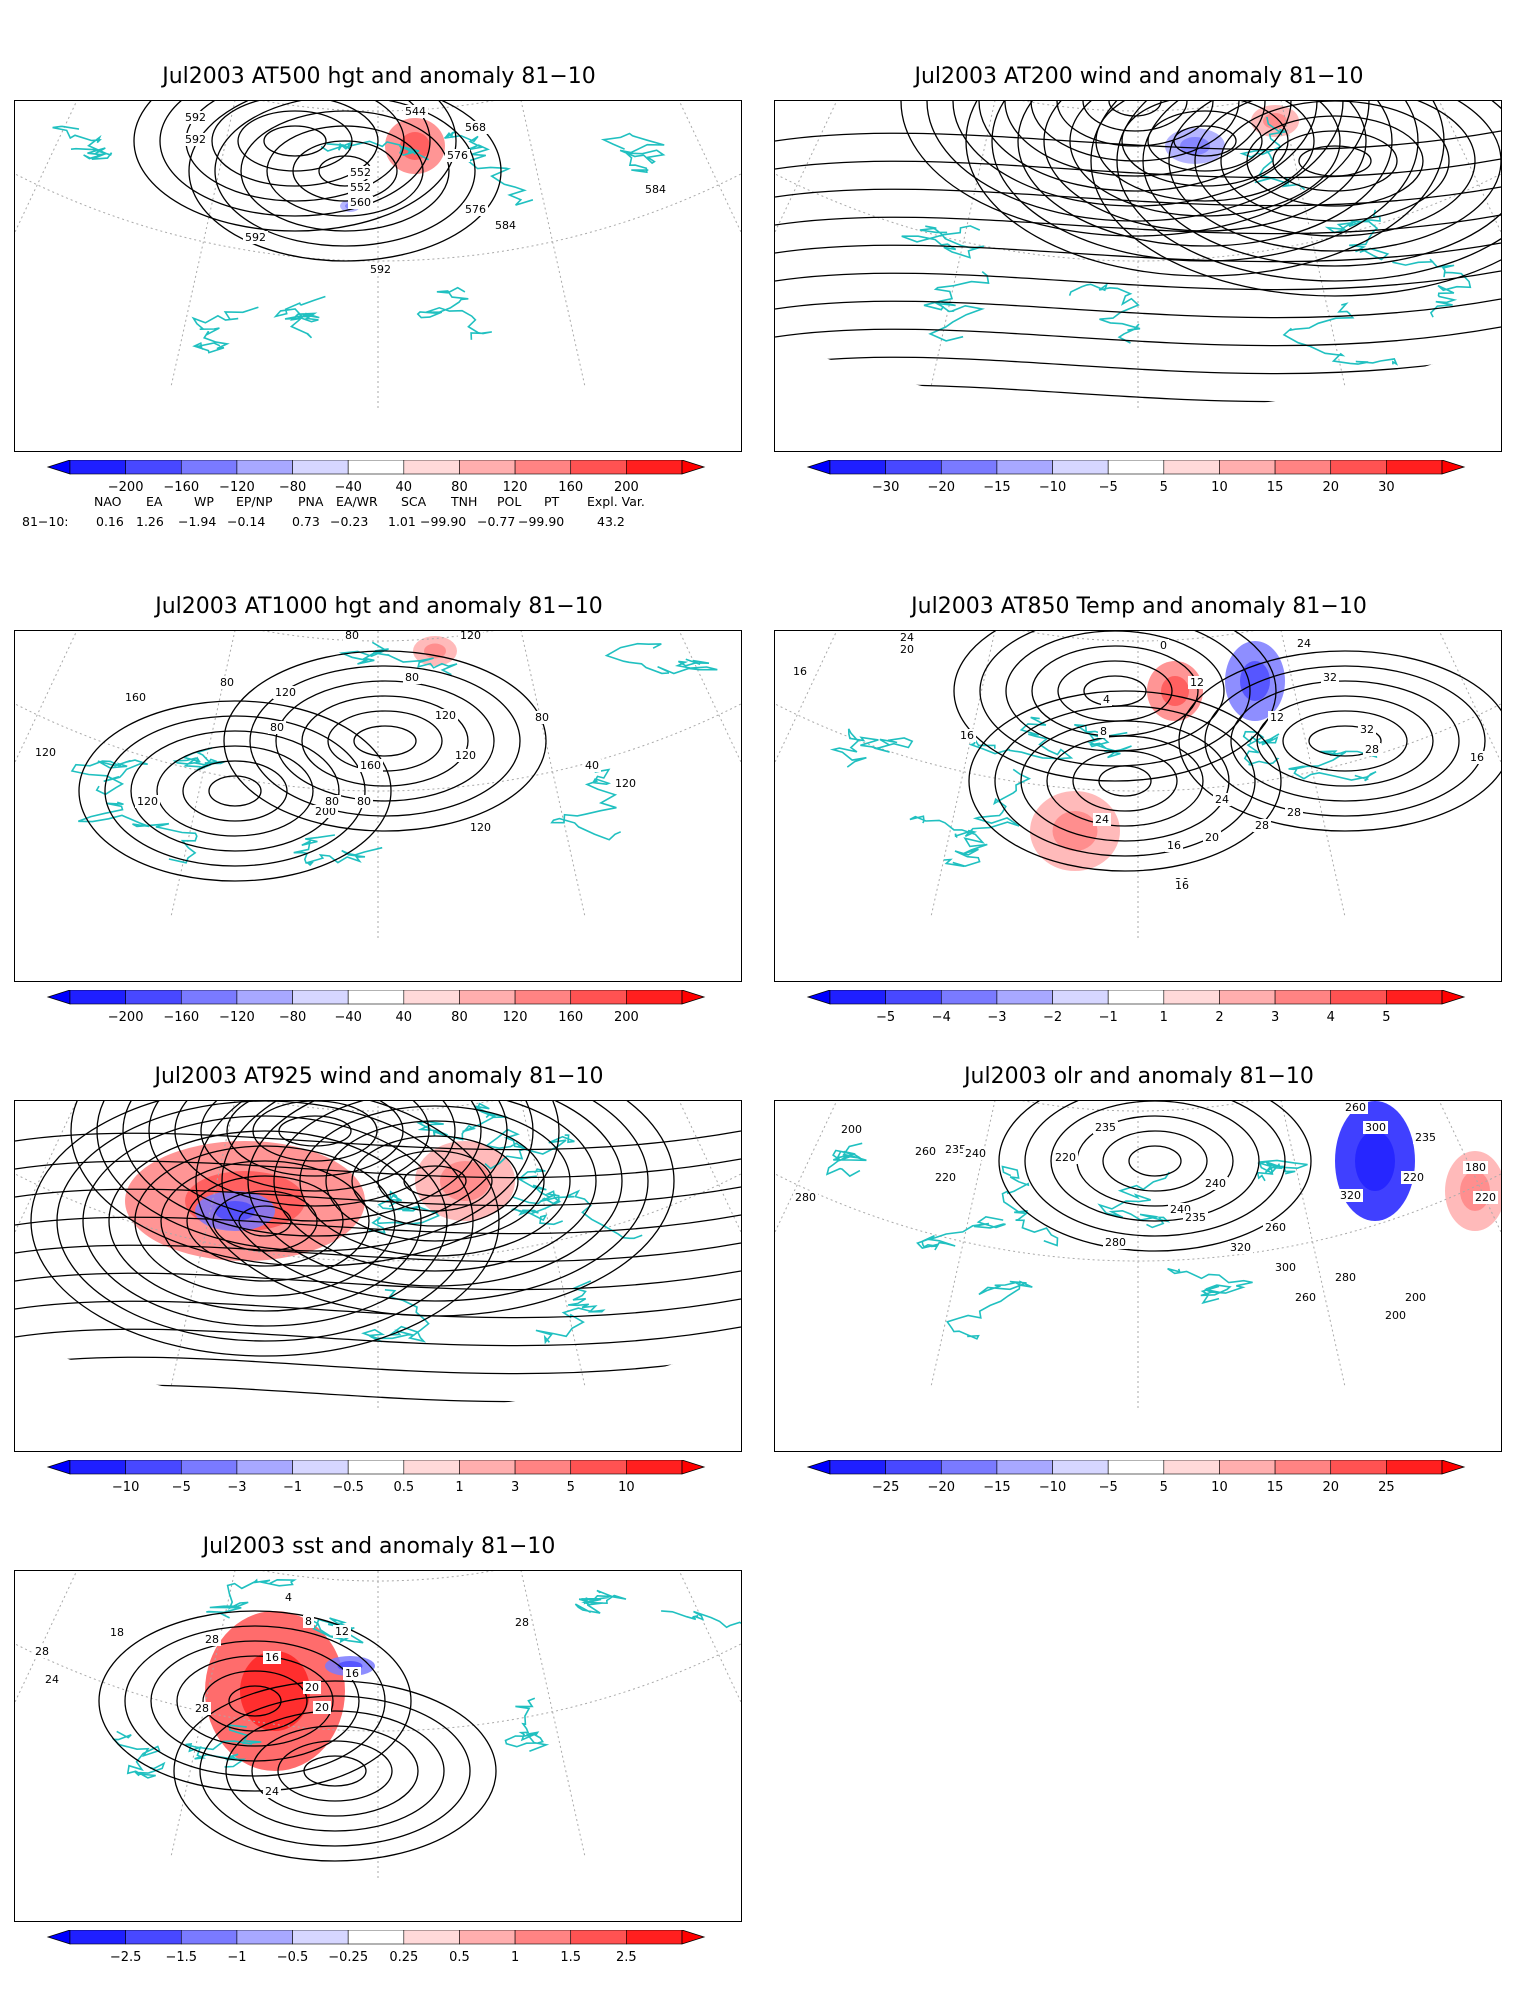 The width and height of the screenshot is (1520, 2000). What do you see at coordinates (312, 1687) in the screenshot?
I see `contour-label: 20` at bounding box center [312, 1687].